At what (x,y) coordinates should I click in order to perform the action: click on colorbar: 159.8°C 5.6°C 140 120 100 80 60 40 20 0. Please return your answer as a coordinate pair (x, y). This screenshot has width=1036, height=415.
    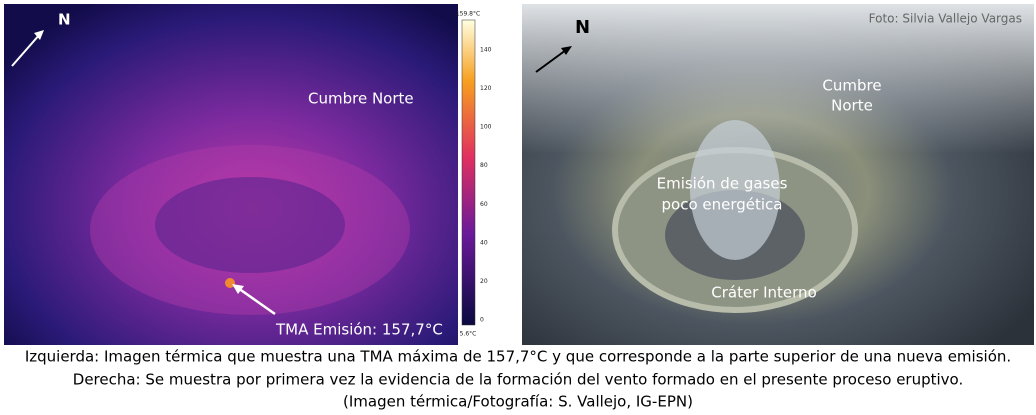
    Looking at the image, I should click on (474, 174).